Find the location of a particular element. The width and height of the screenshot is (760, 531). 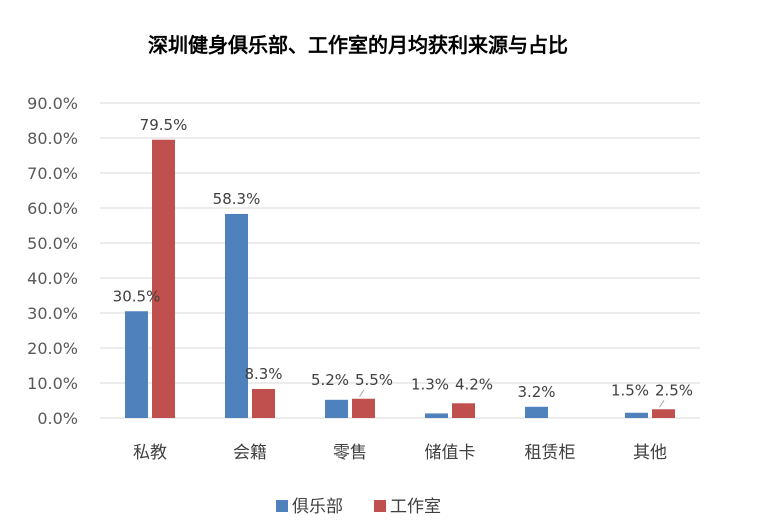

x-category-label: 零售 is located at coordinates (350, 453).